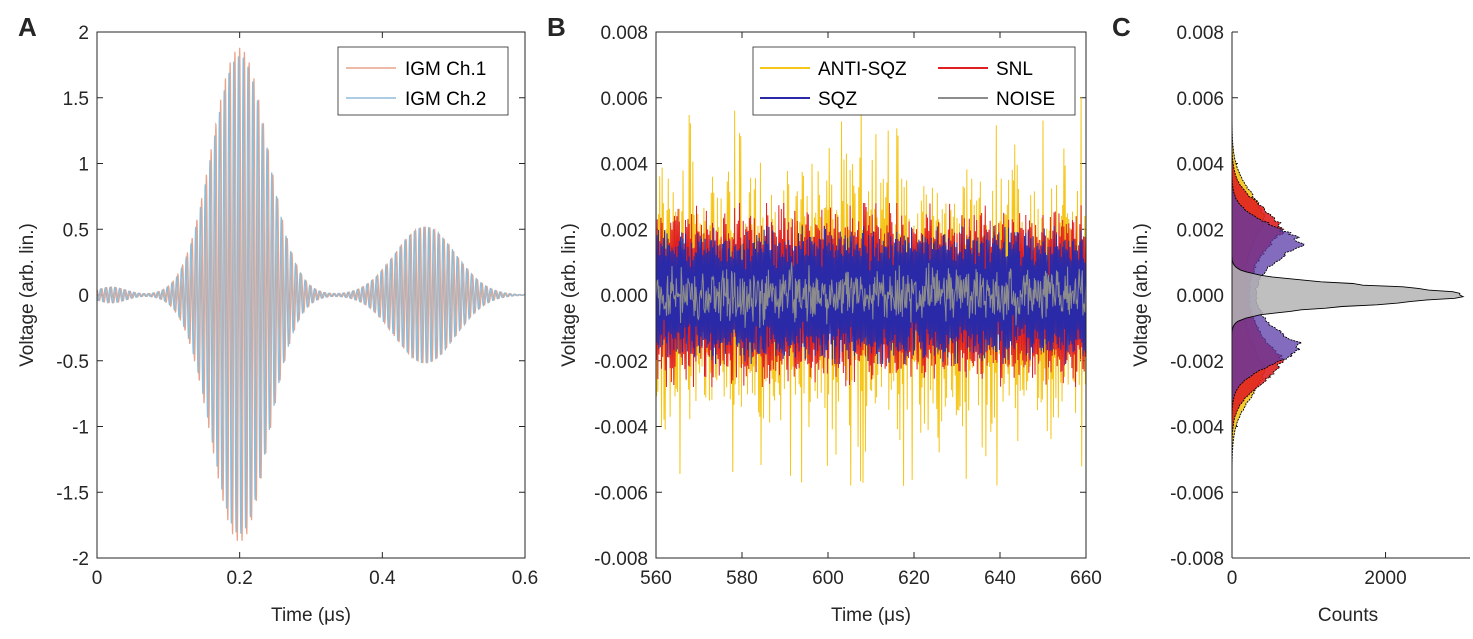  Describe the element at coordinates (27, 27) in the screenshot. I see `panel-a-label: A` at that location.